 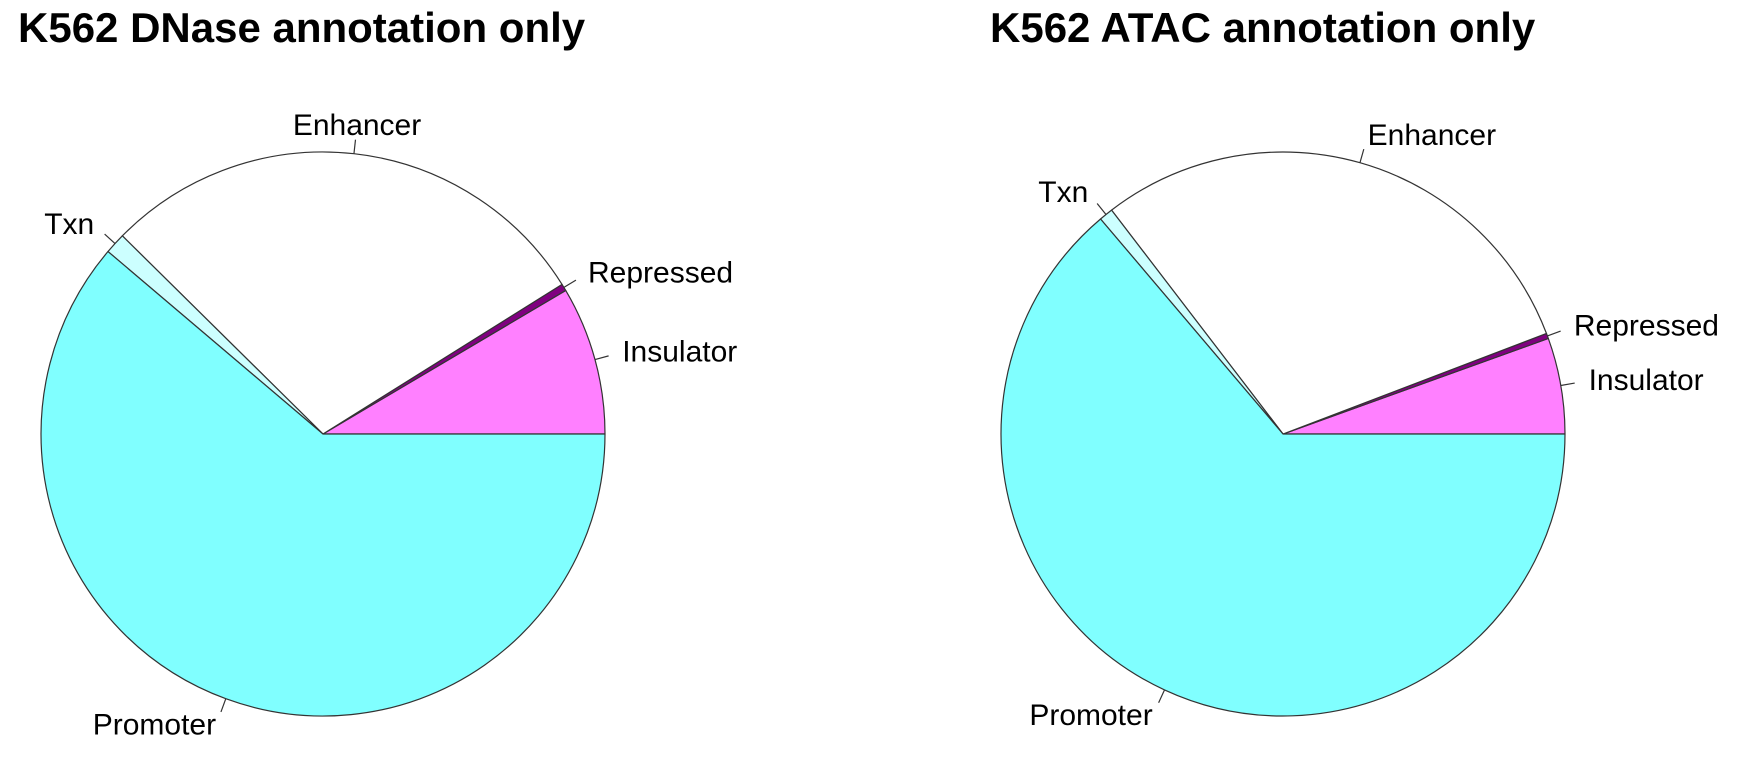 I want to click on slice-label-repressed-atac: Repressed, so click(x=1646, y=326).